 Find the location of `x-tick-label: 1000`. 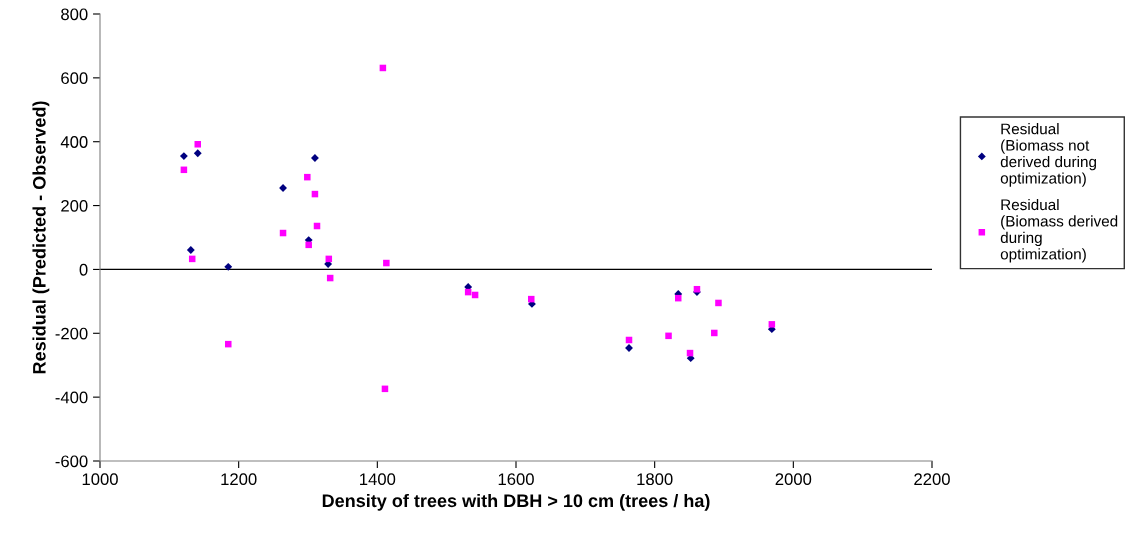

x-tick-label: 1000 is located at coordinates (100, 479).